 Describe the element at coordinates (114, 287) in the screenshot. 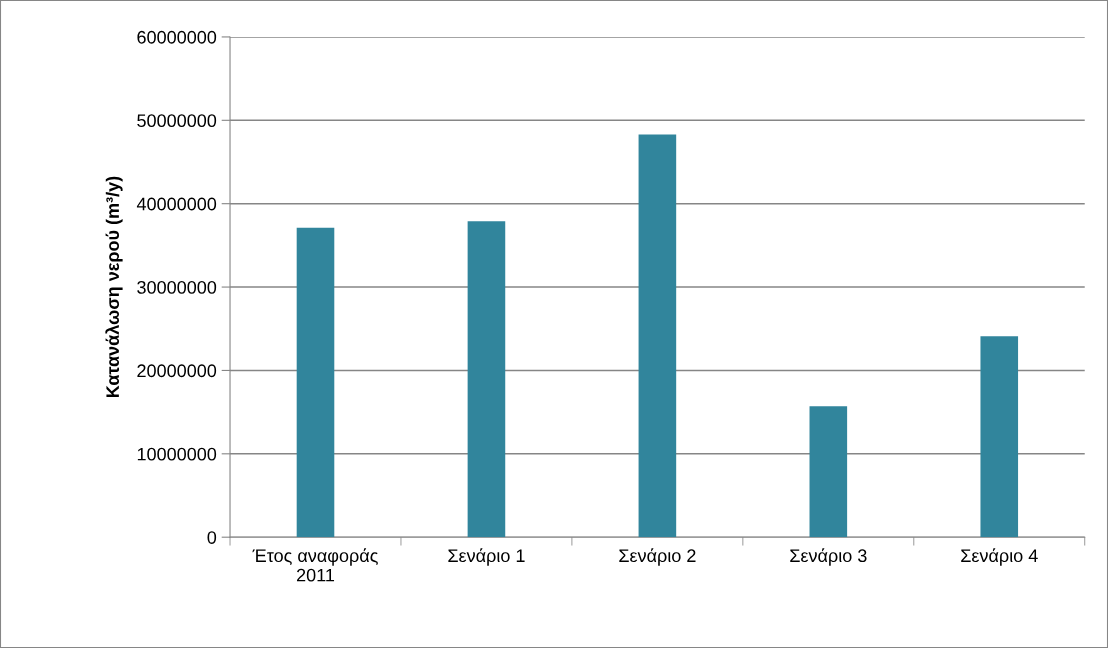

I see `y-axis-title: Κατανάλωση νερού (m³/y)` at that location.